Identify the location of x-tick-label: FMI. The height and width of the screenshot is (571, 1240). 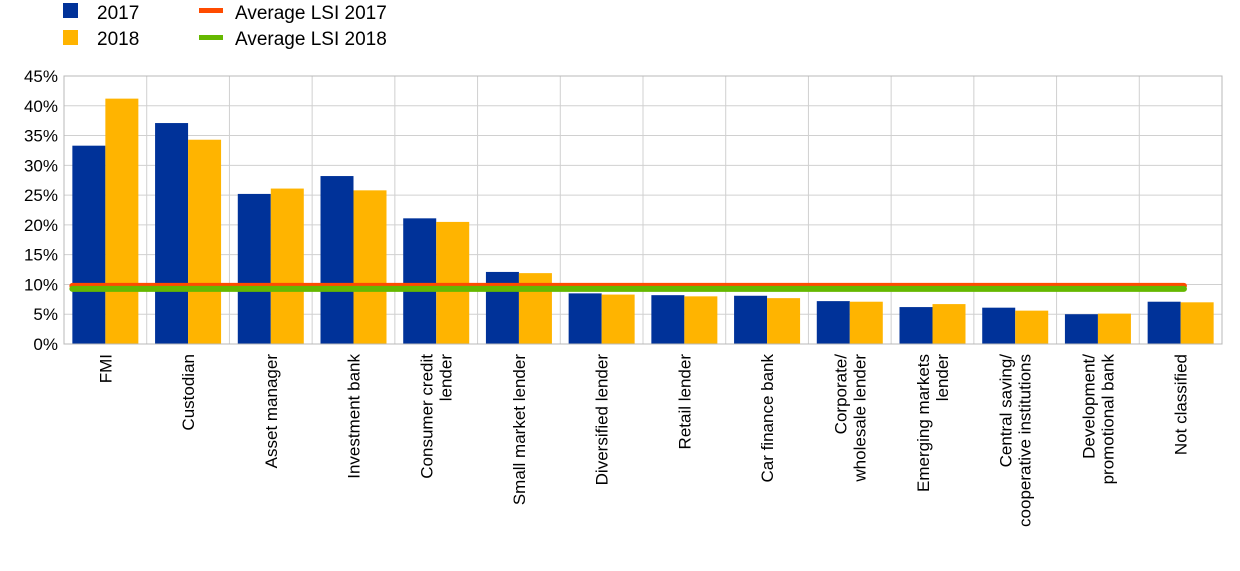
(105, 368).